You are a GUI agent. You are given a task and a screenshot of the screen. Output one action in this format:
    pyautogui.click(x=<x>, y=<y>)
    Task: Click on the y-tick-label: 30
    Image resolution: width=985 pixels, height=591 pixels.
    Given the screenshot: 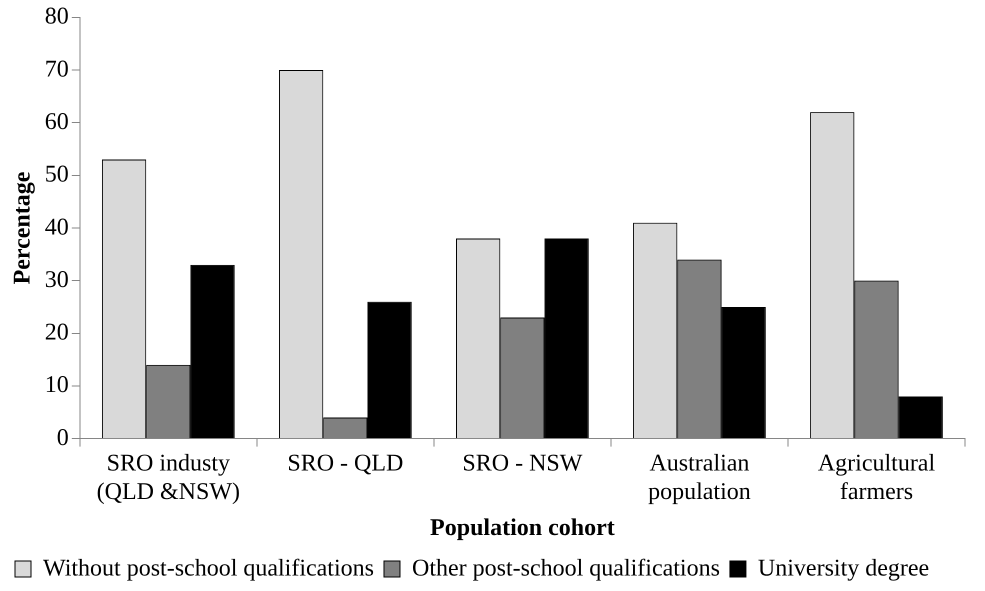 What is the action you would take?
    pyautogui.click(x=56, y=279)
    